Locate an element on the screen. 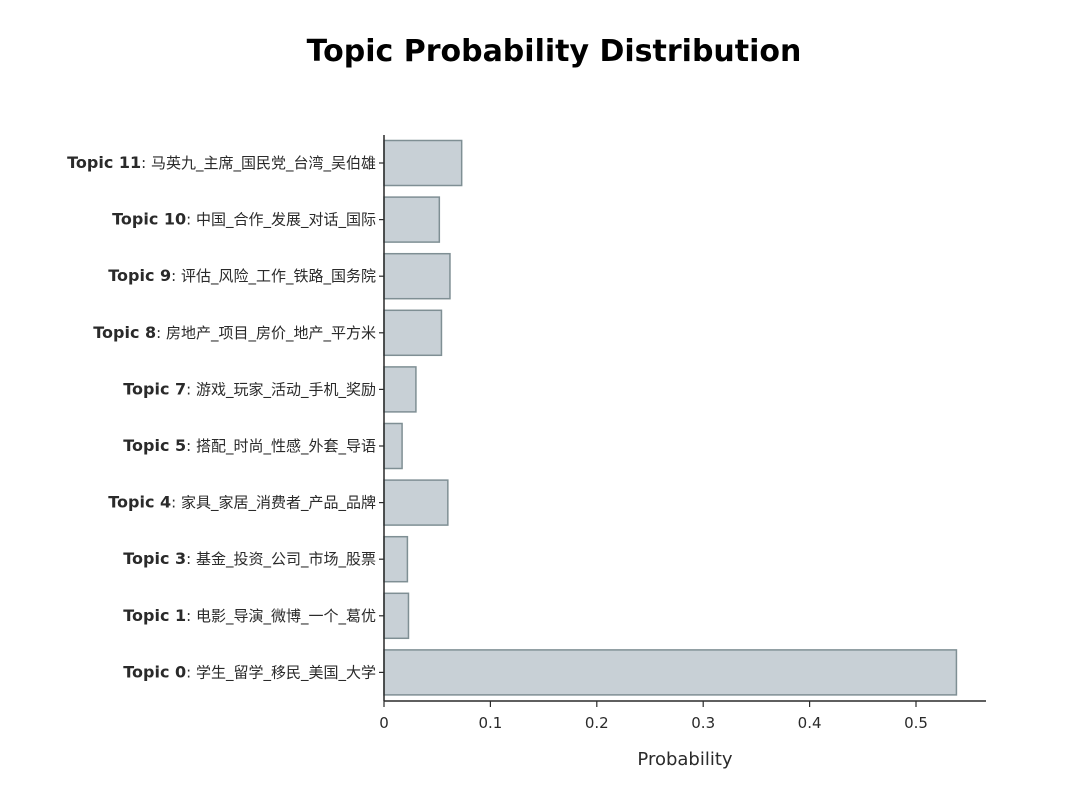 This screenshot has height=789, width=1080. category-topic: Topic 9 is located at coordinates (139, 275).